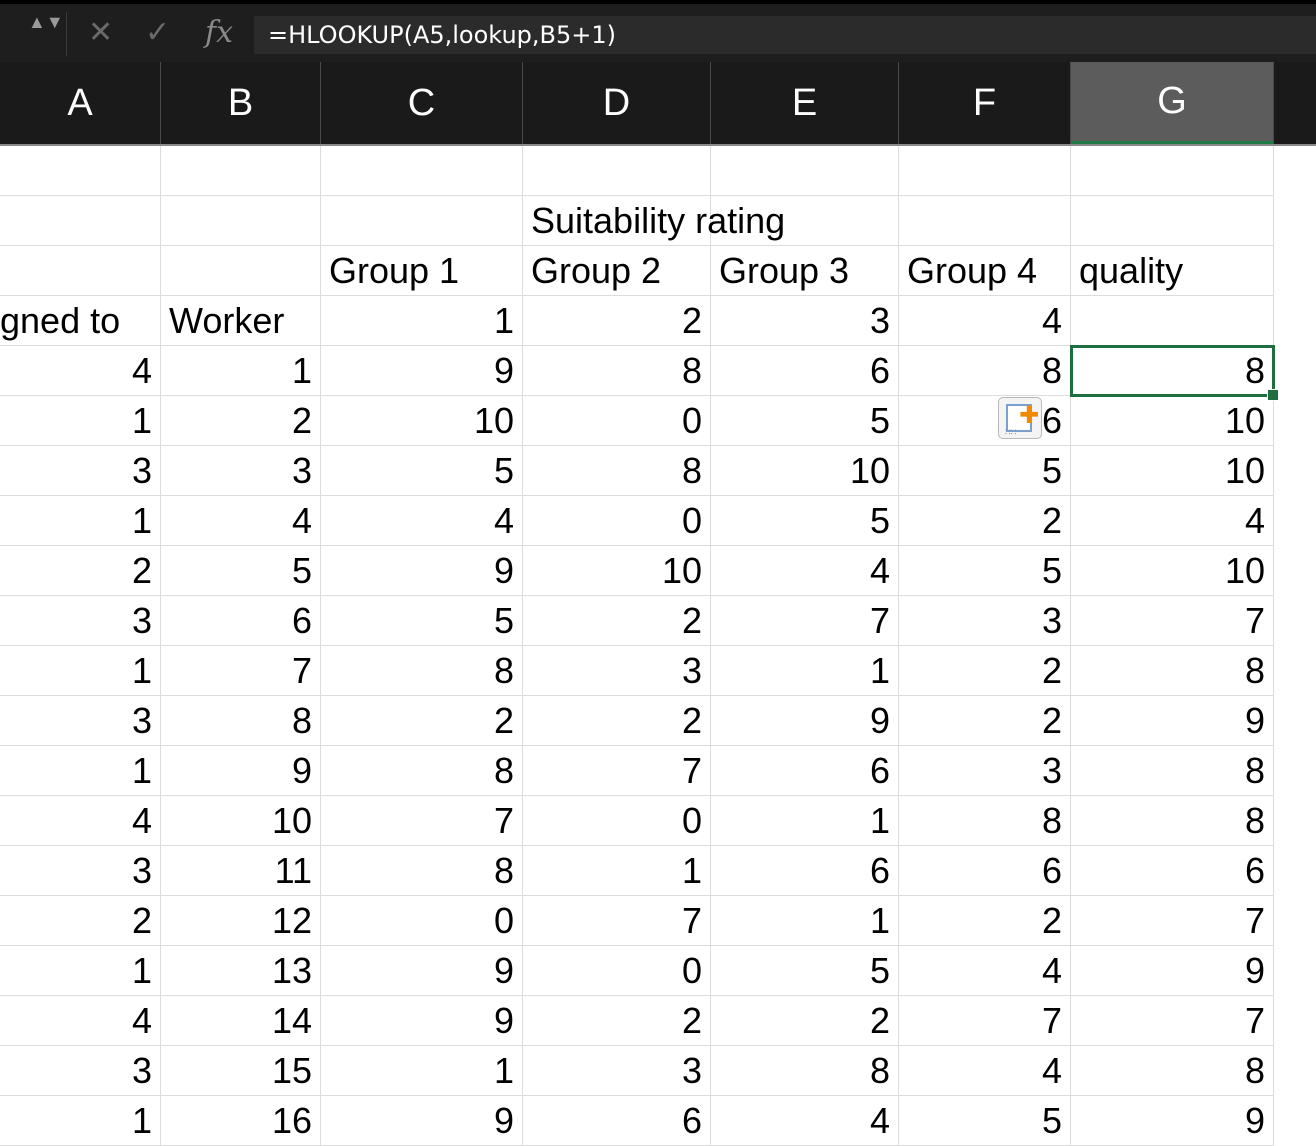  I want to click on cell-g3: quality, so click(1172, 271).